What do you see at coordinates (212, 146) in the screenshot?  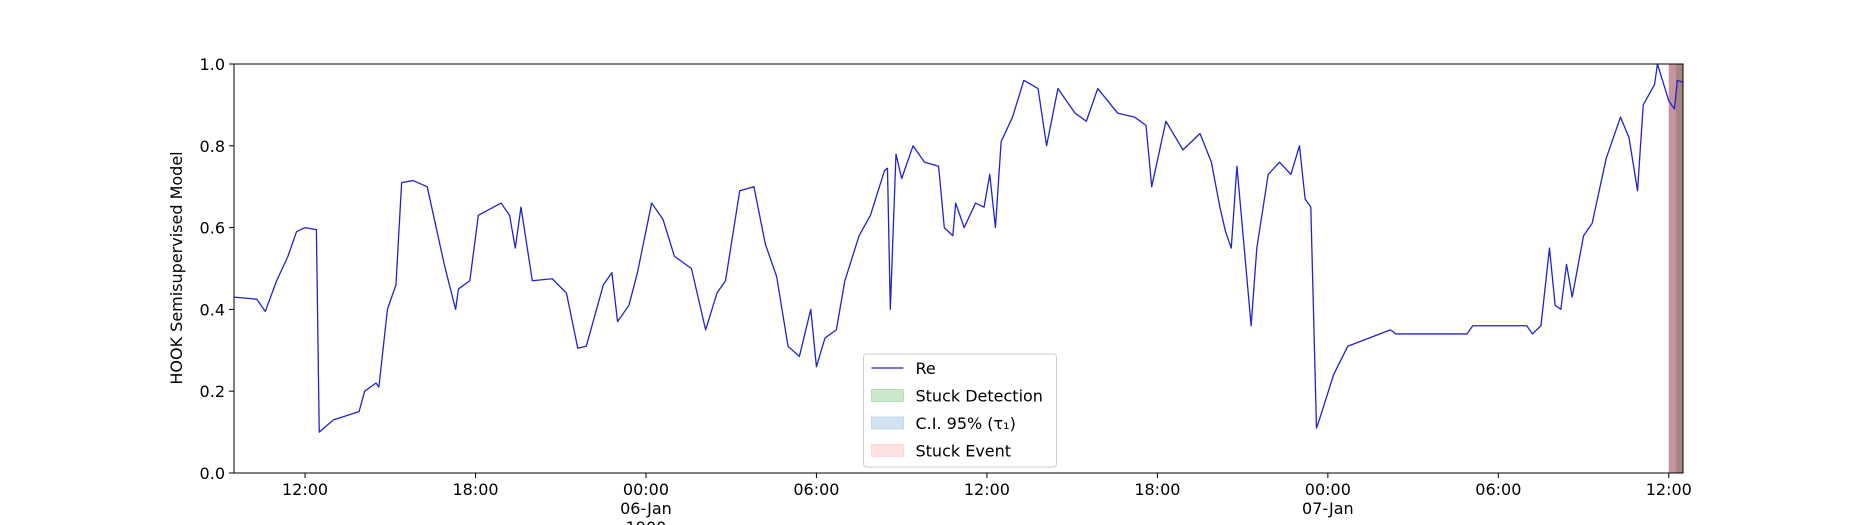 I see `y-tick-label: 0.8` at bounding box center [212, 146].